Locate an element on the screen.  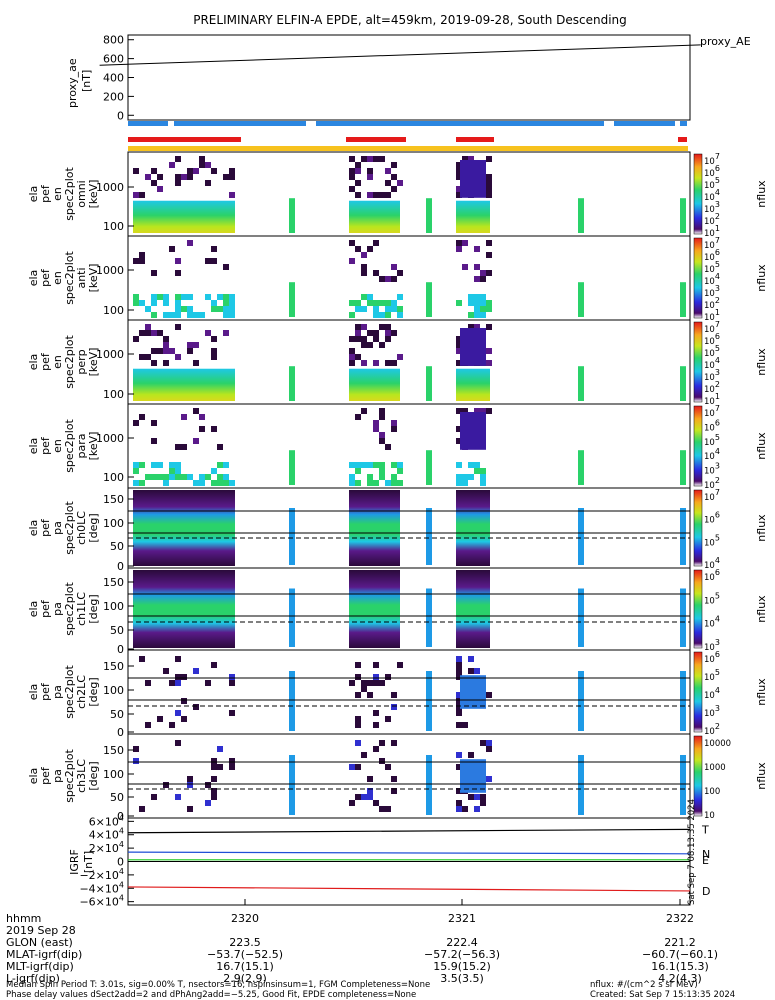
xtick-label: 2320 is located at coordinates (245, 918).